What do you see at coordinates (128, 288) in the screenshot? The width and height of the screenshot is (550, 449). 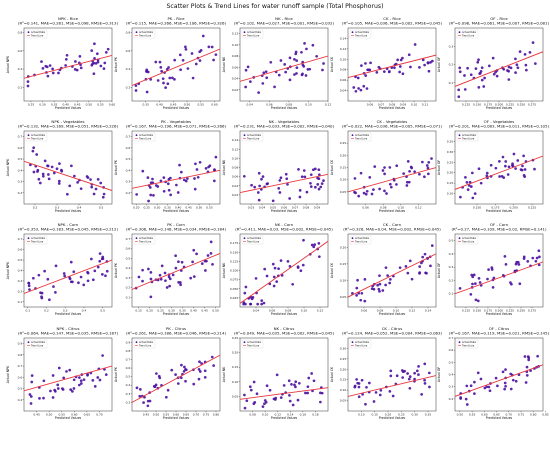 I see `y-tick-label: 0.2` at bounding box center [128, 288].